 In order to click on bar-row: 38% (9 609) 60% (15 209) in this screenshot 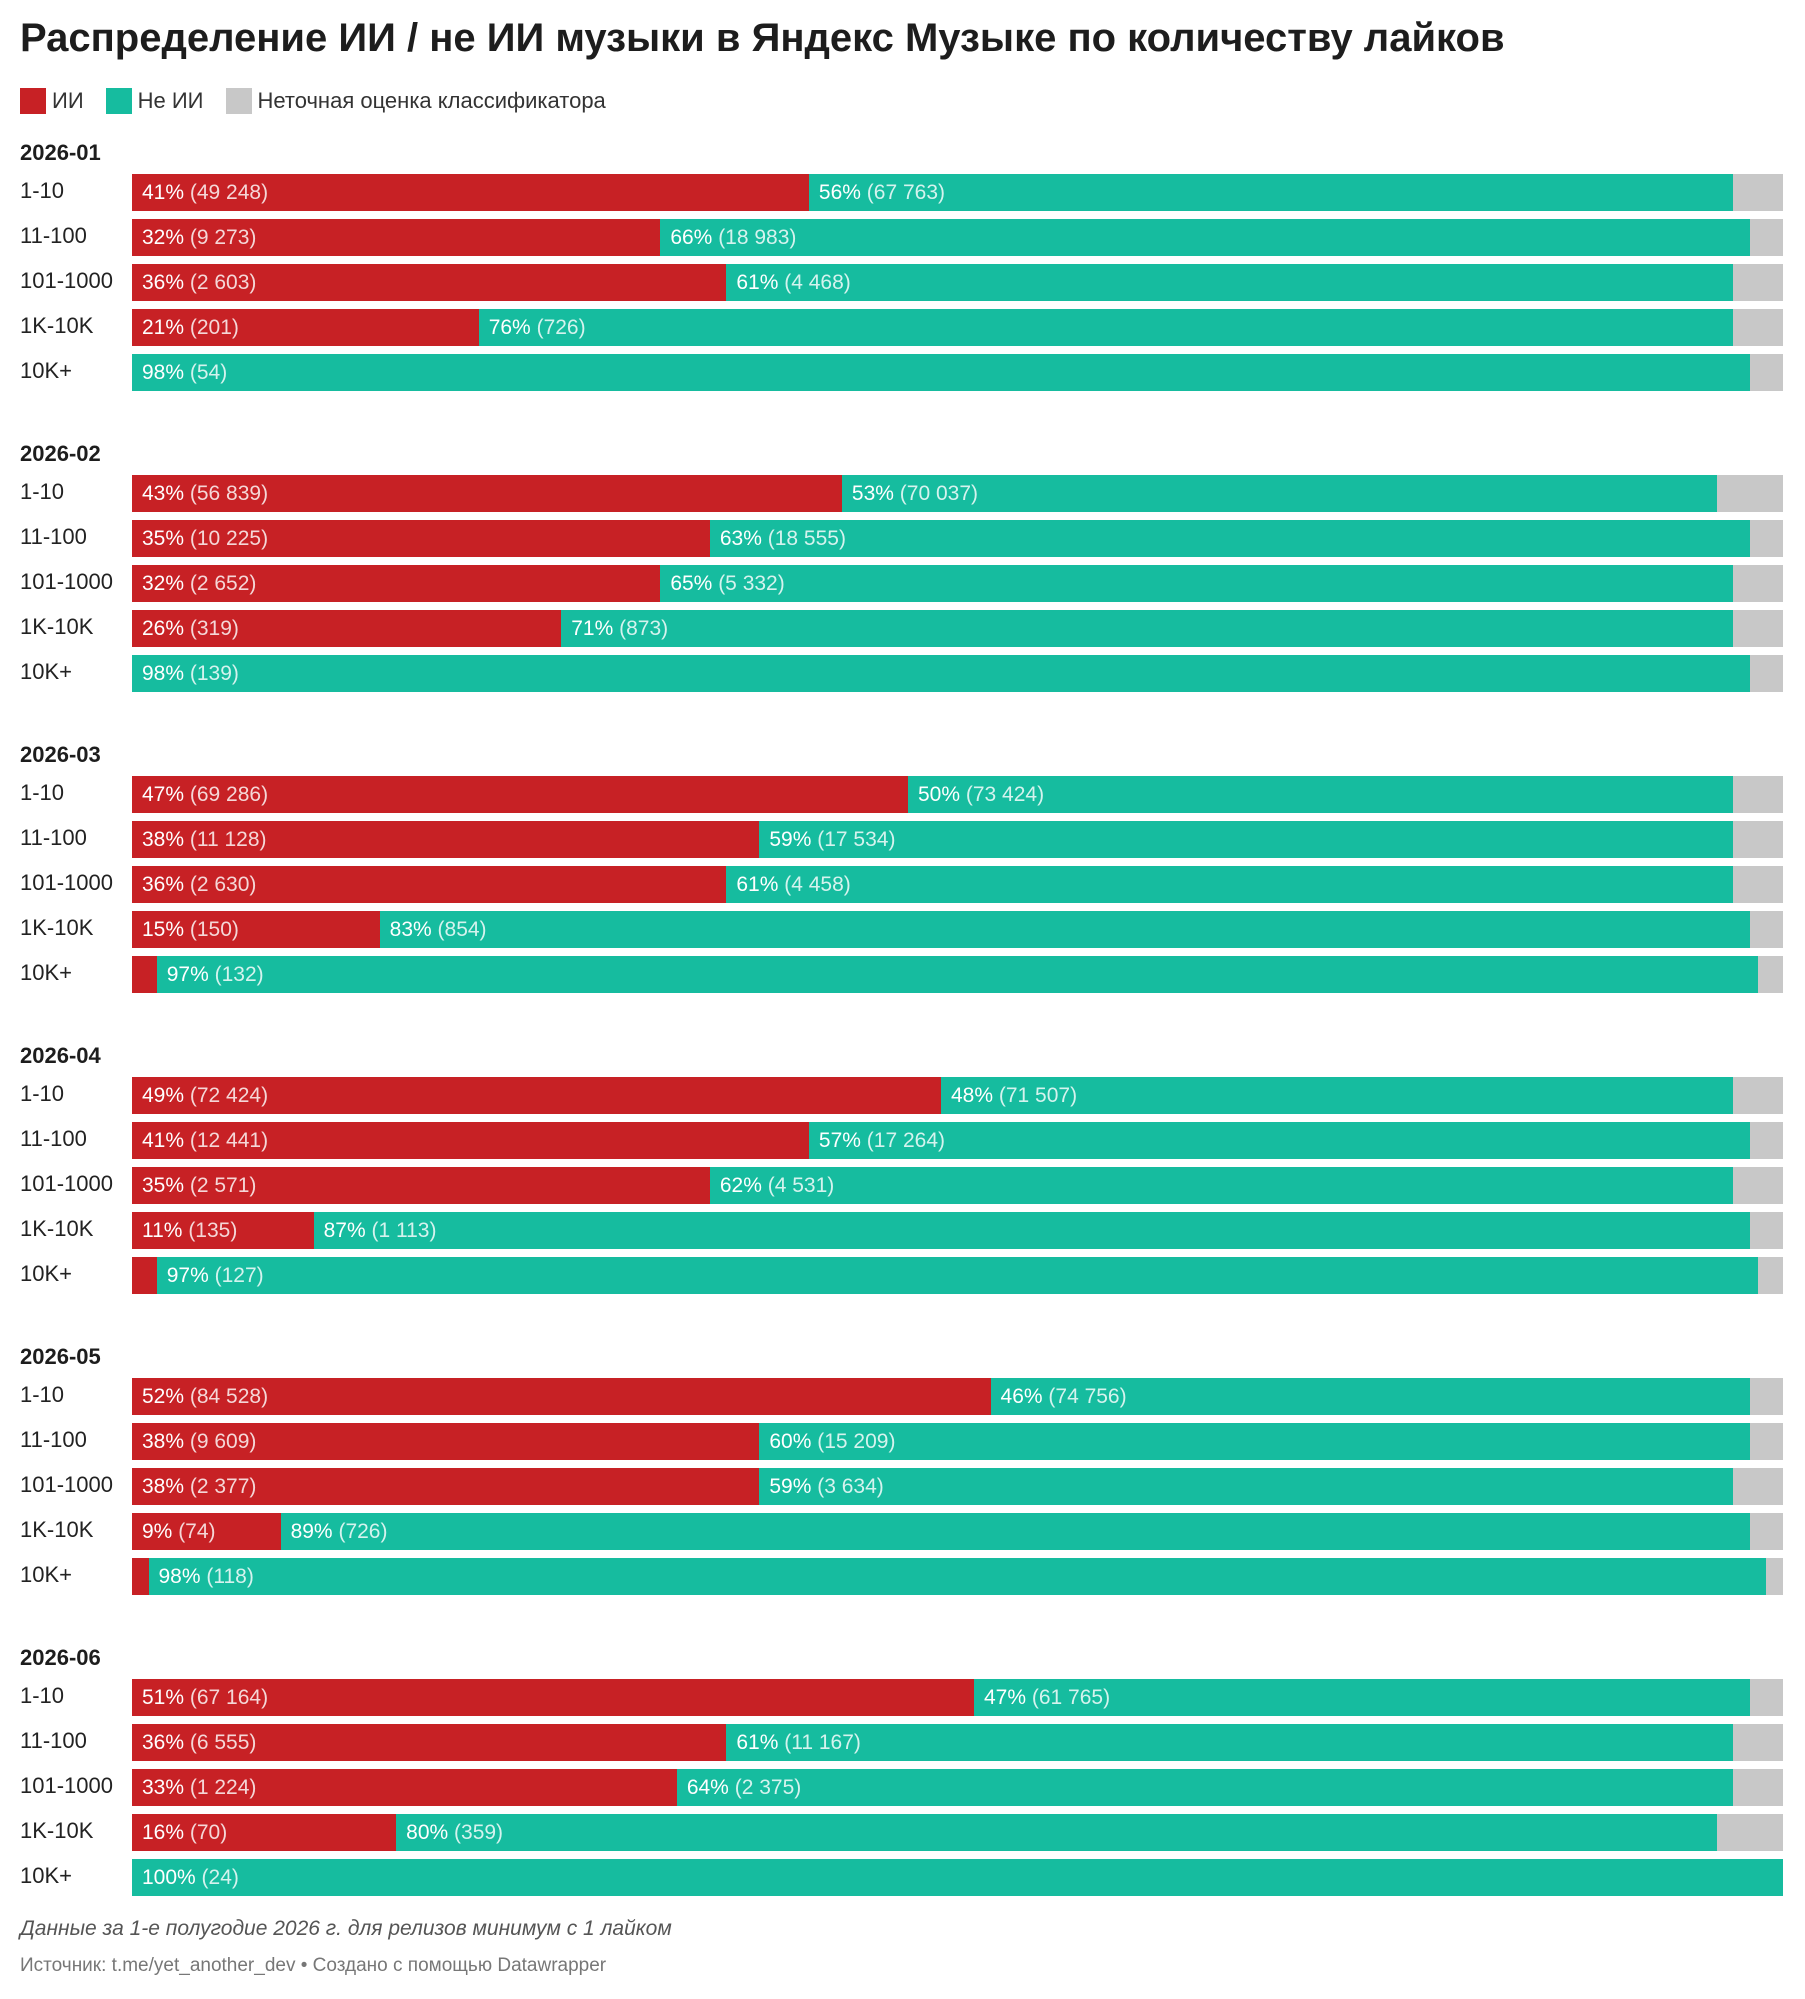, I will do `click(957, 1441)`.